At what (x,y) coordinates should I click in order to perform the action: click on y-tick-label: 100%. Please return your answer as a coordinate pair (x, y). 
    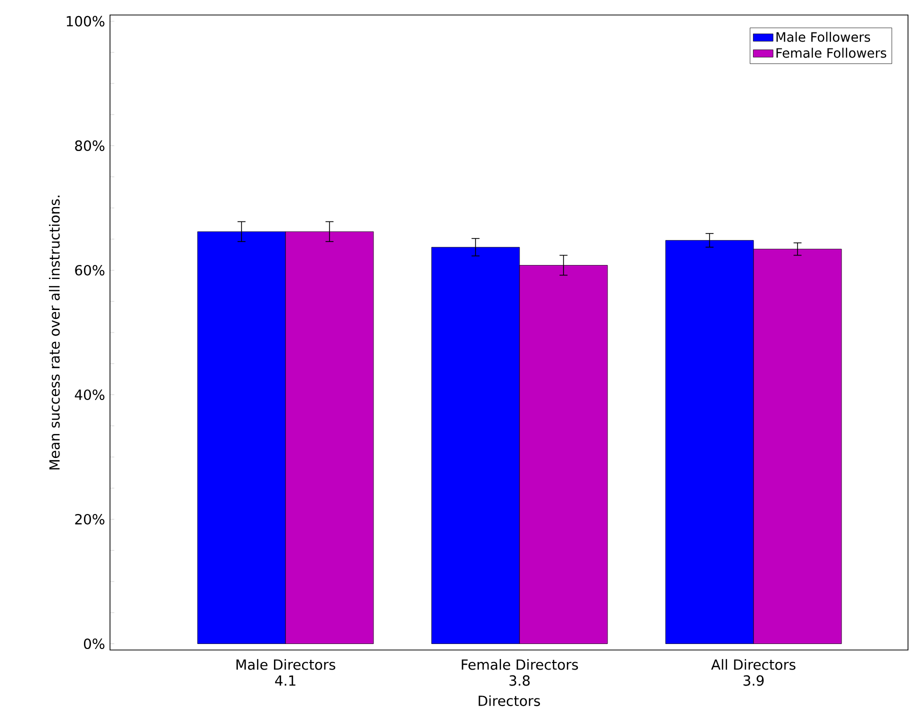
    Looking at the image, I should click on (85, 21).